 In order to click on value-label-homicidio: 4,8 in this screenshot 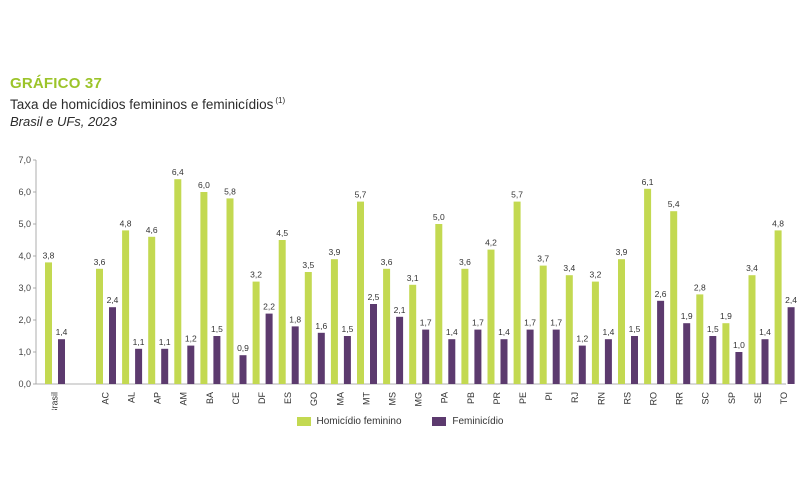, I will do `click(778, 223)`.